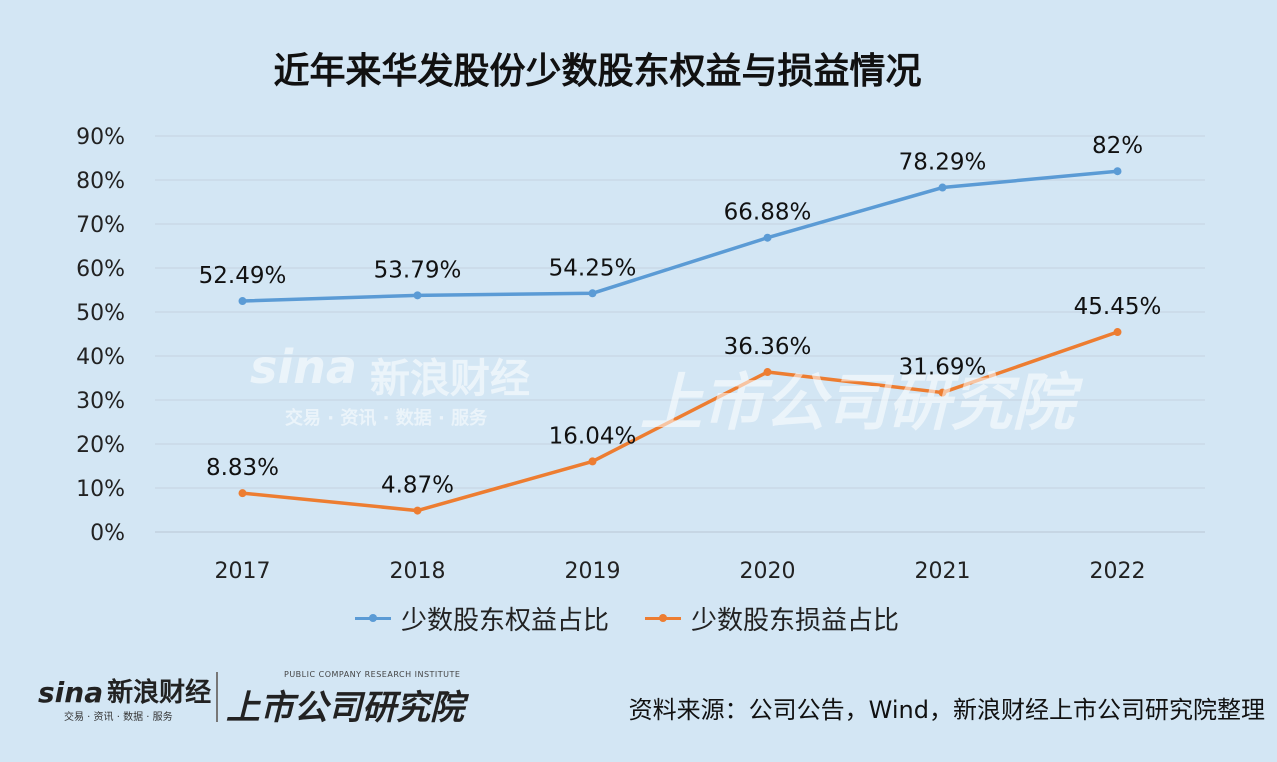  Describe the element at coordinates (100, 269) in the screenshot. I see `y-tick-label: 60%` at that location.